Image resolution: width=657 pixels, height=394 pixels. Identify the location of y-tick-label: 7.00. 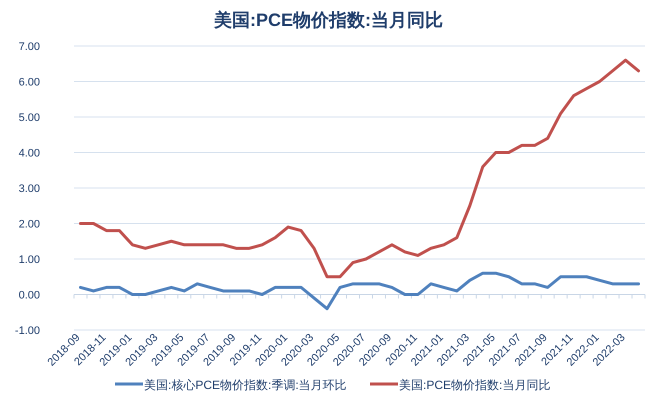
(29, 47).